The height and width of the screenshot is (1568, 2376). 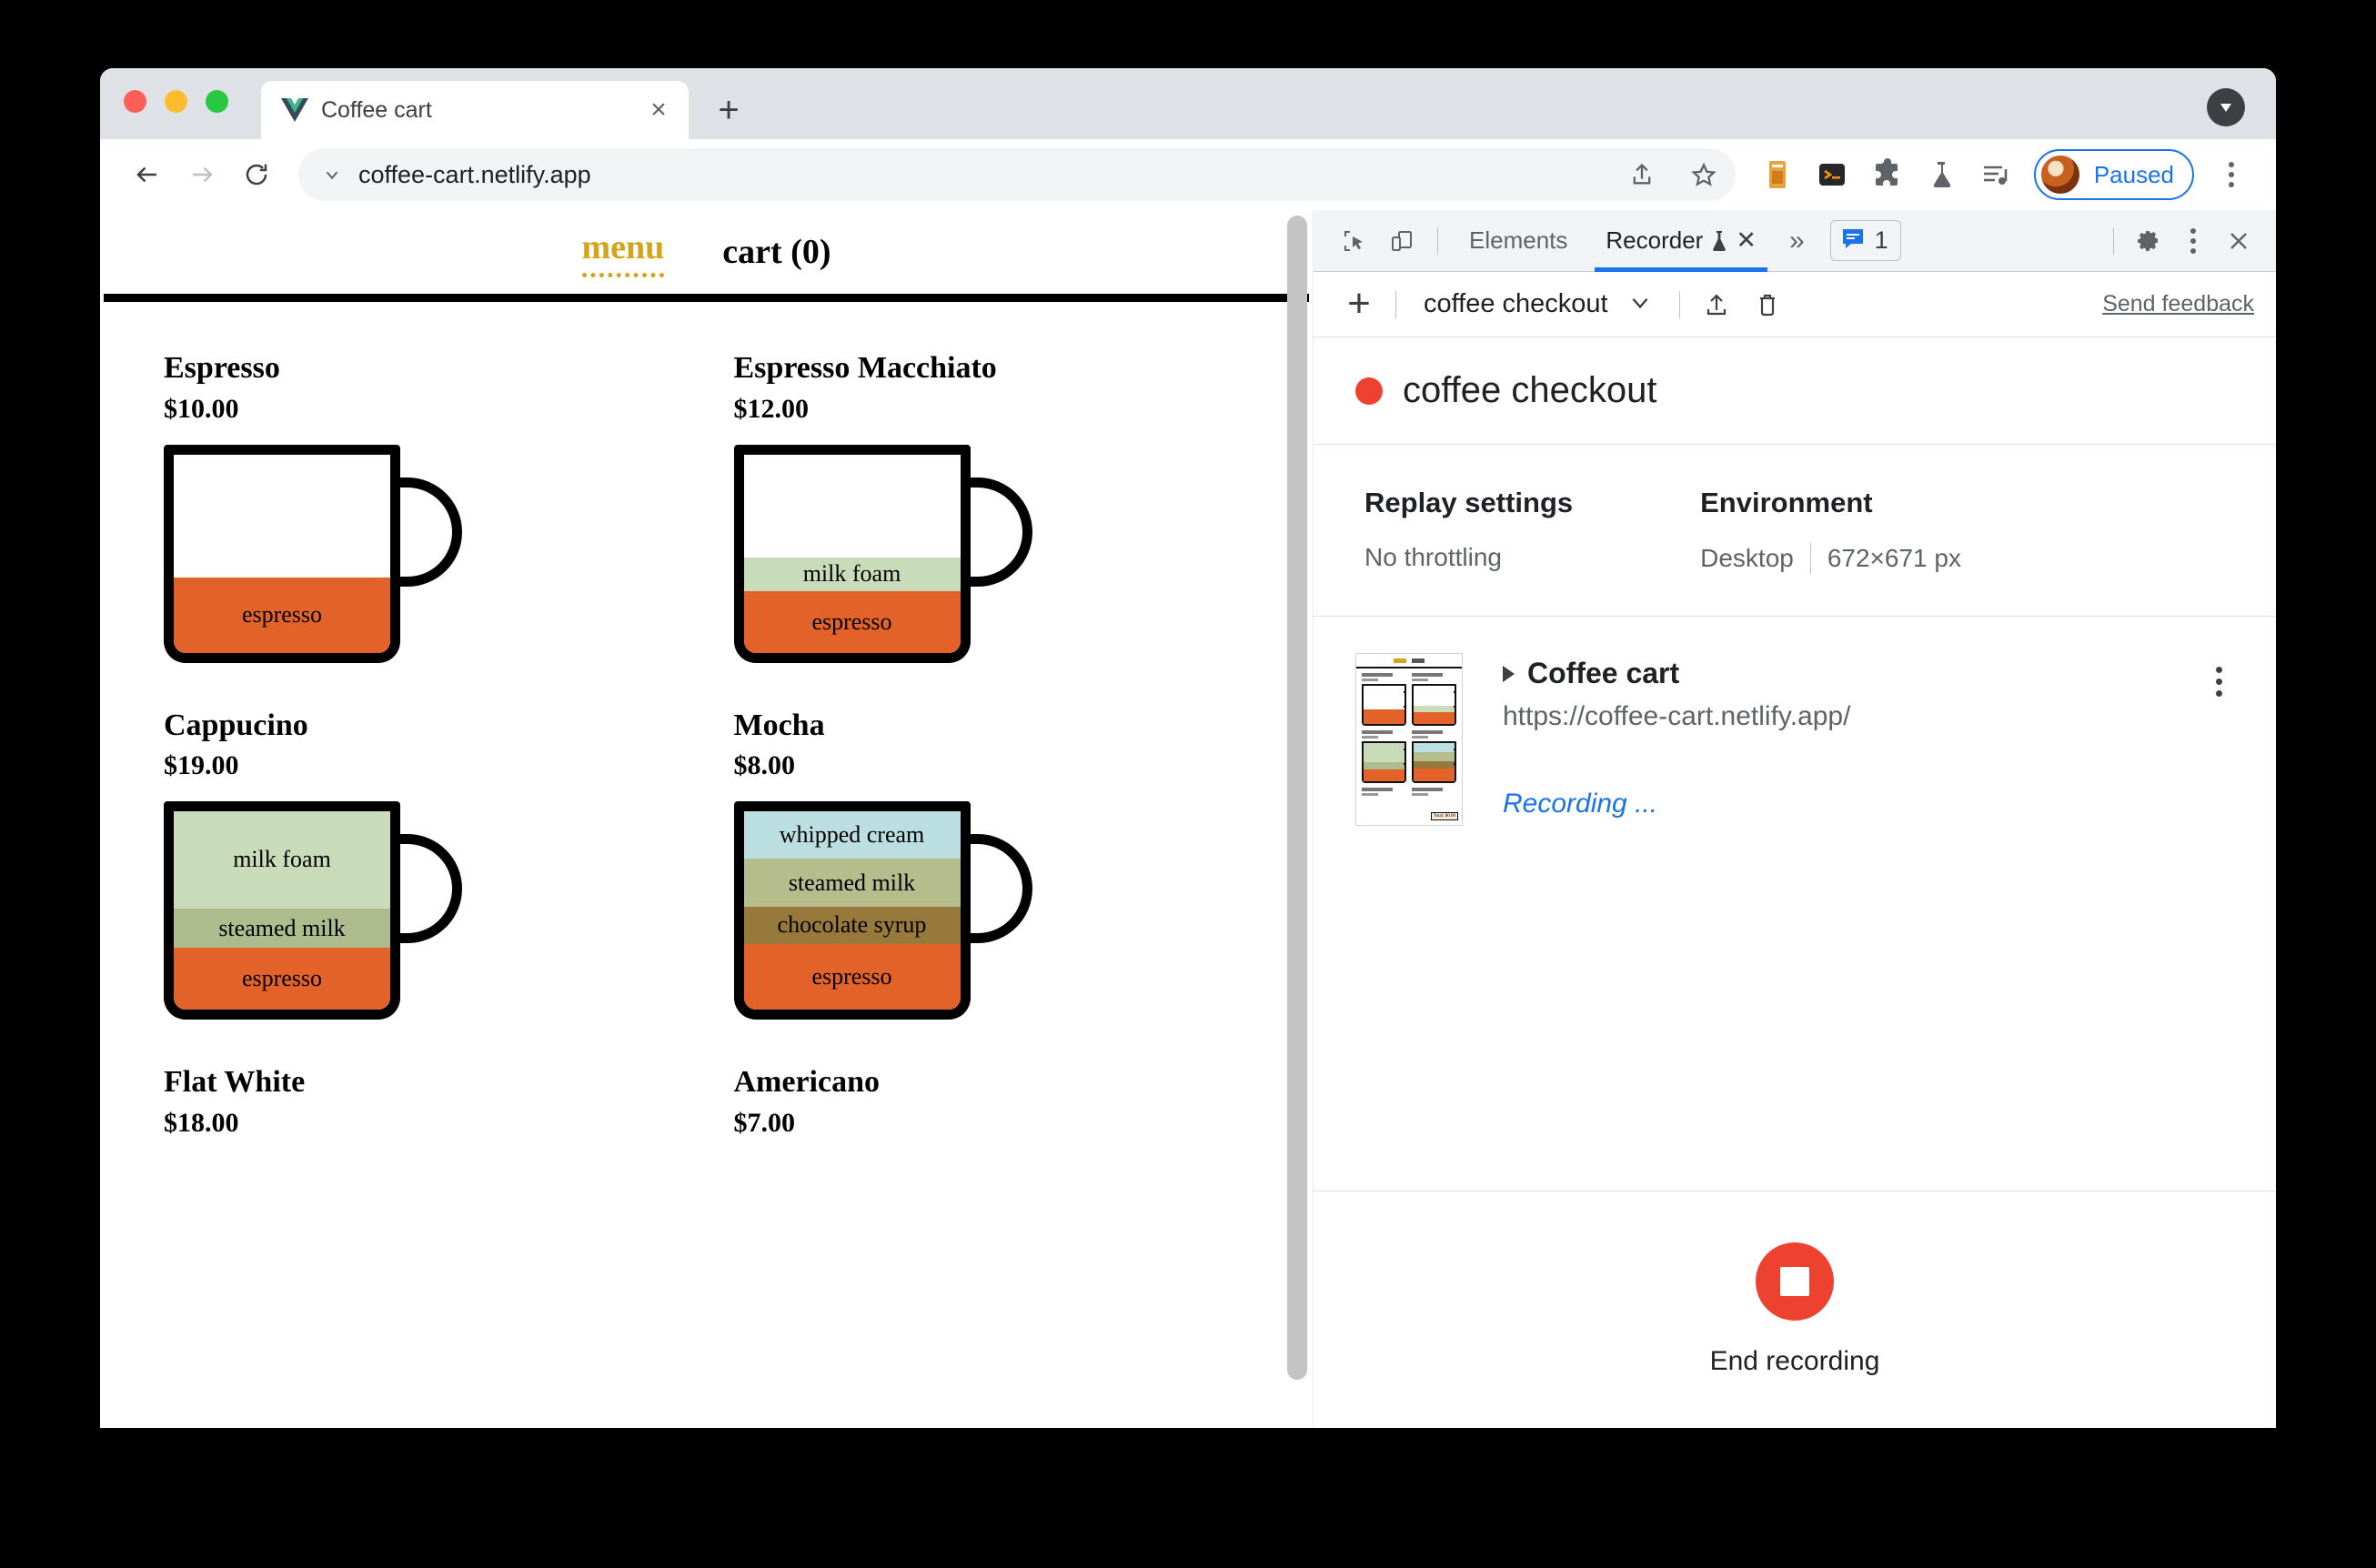 What do you see at coordinates (2148, 241) in the screenshot?
I see `gear-icon` at bounding box center [2148, 241].